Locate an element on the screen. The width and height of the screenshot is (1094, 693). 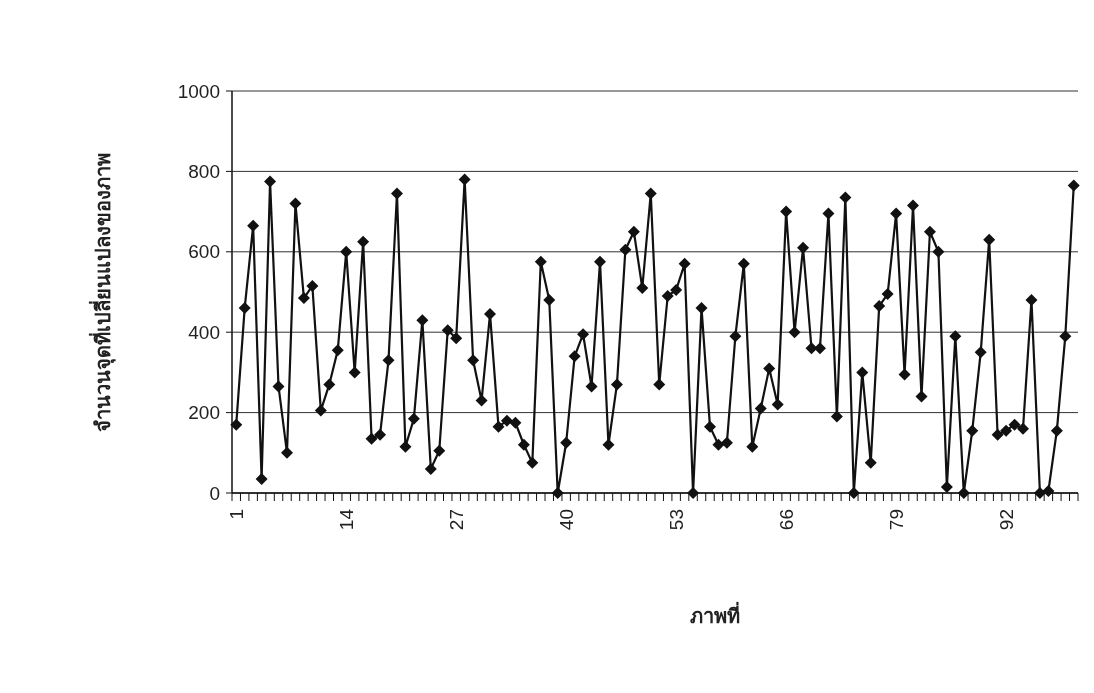
x-tick-label: 27 is located at coordinates (456, 520).